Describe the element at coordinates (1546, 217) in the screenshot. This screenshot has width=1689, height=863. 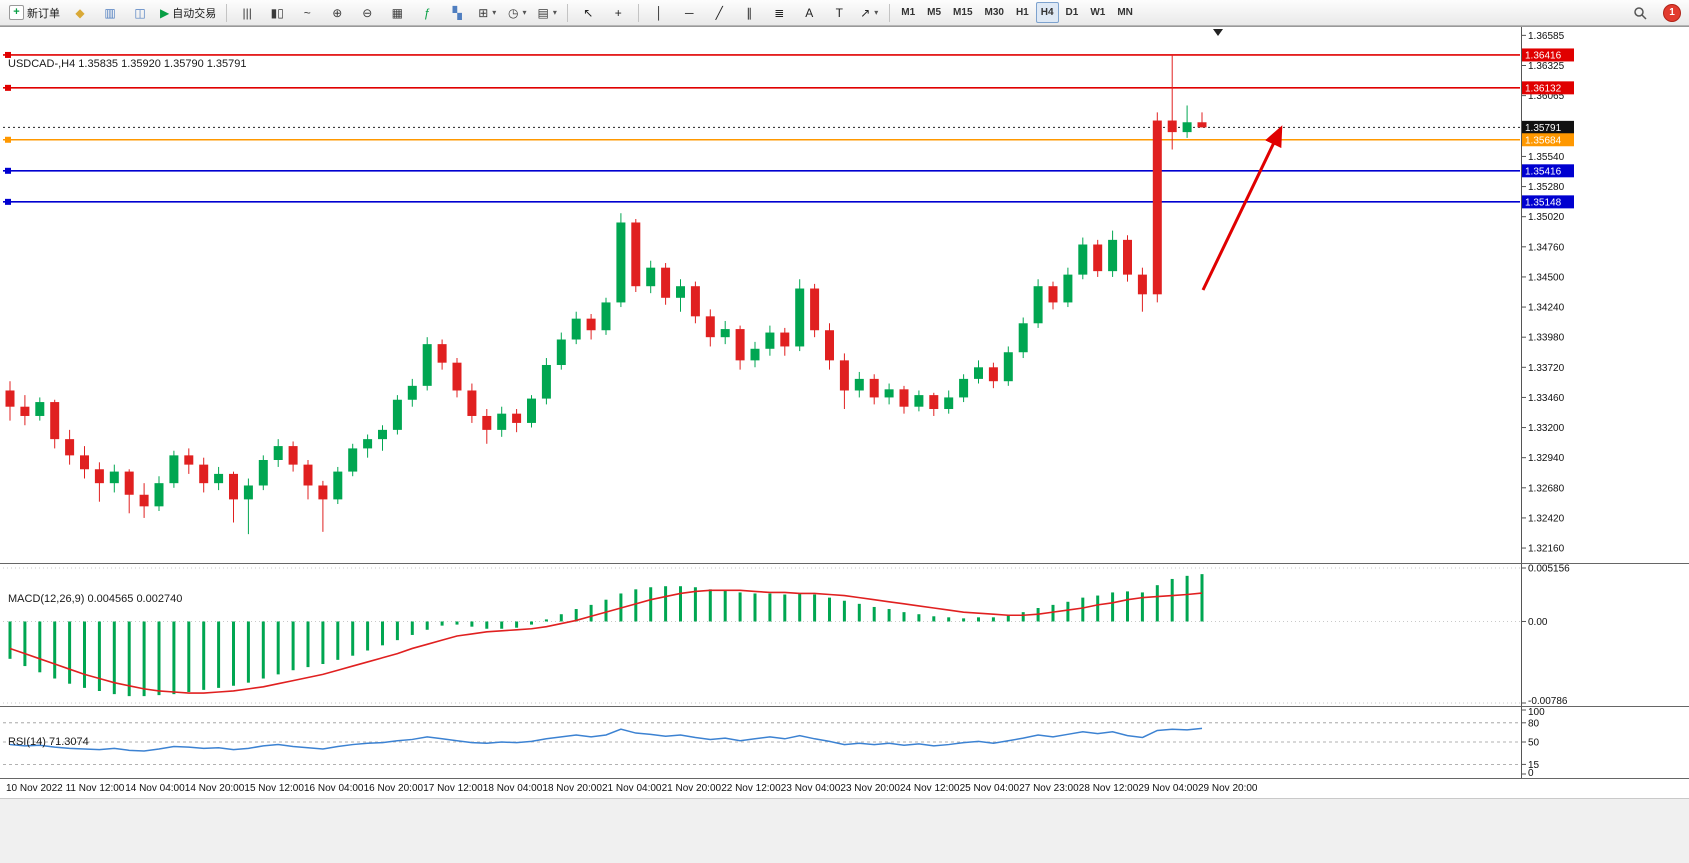
I see `svg-text: 1.35020` at that location.